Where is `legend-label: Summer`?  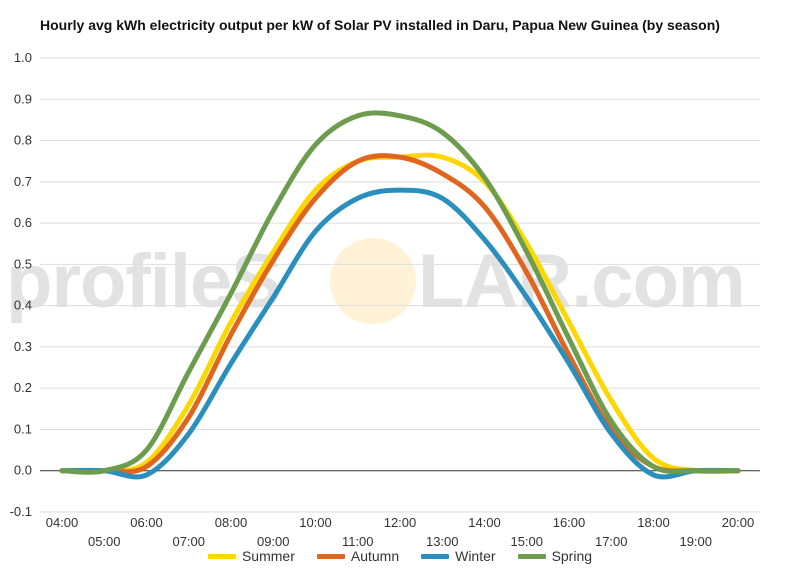 legend-label: Summer is located at coordinates (268, 556).